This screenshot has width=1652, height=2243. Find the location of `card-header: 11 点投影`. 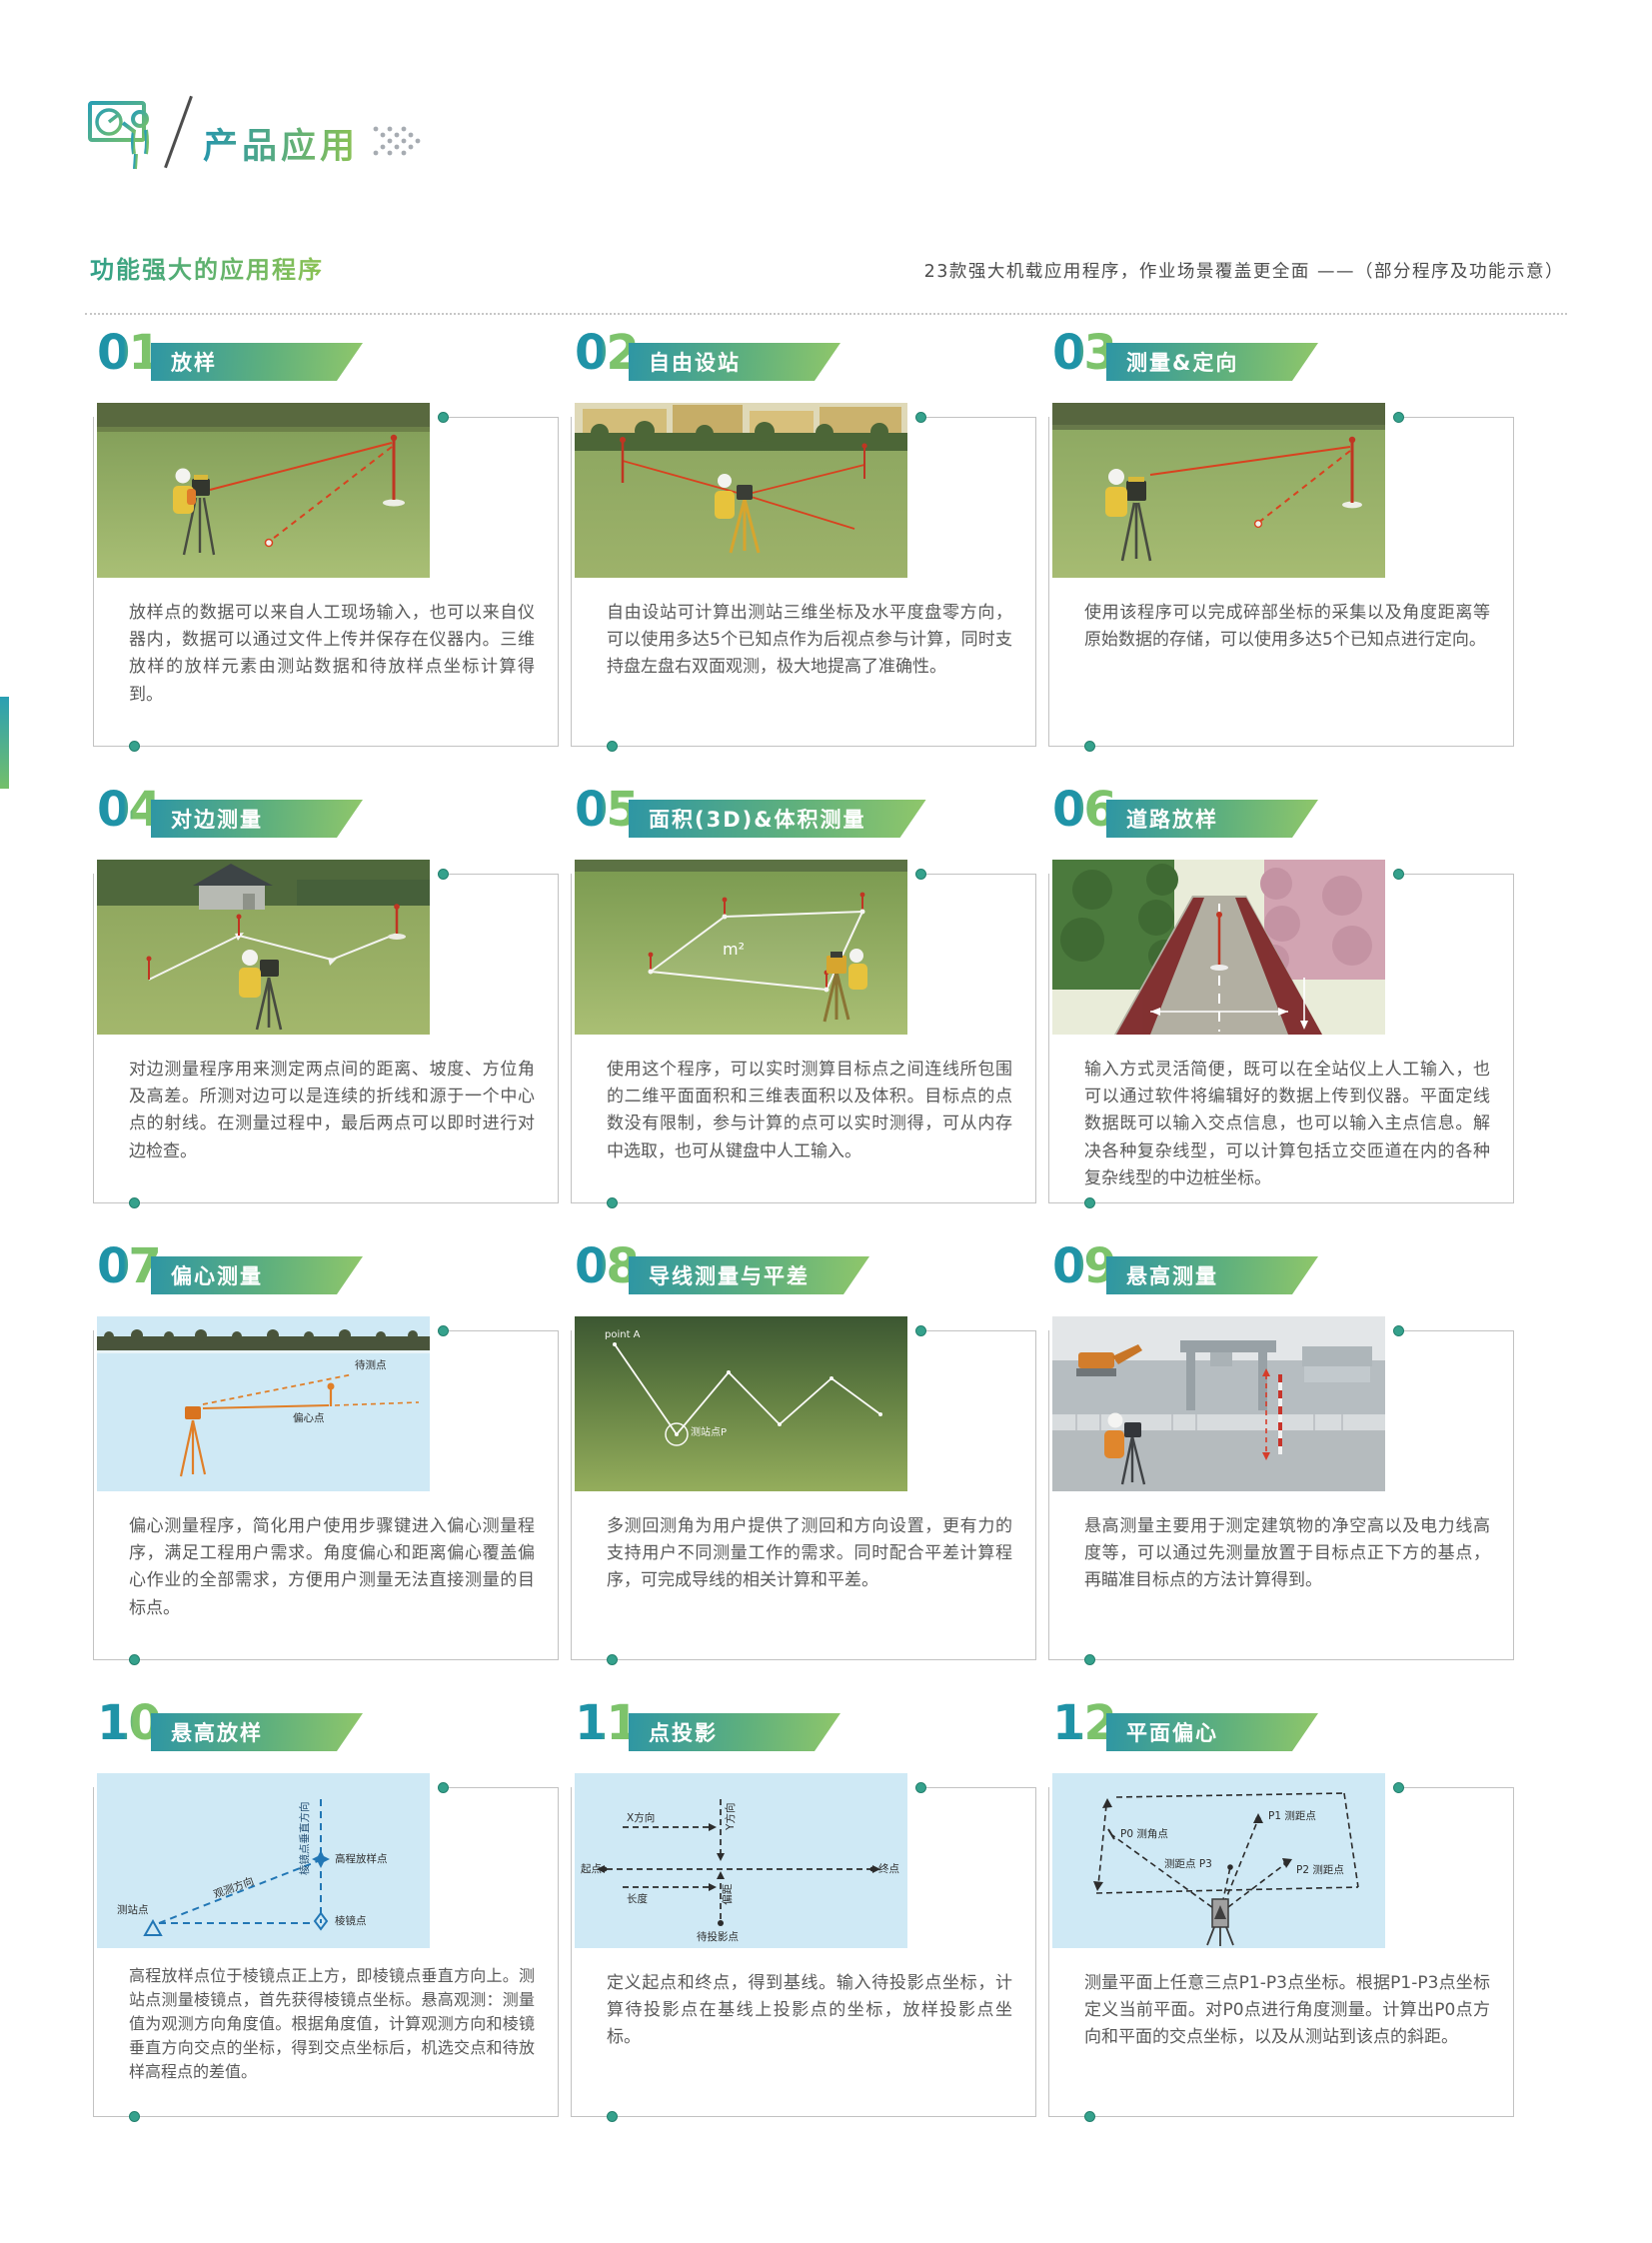

card-header: 11 点投影 is located at coordinates (806, 1734).